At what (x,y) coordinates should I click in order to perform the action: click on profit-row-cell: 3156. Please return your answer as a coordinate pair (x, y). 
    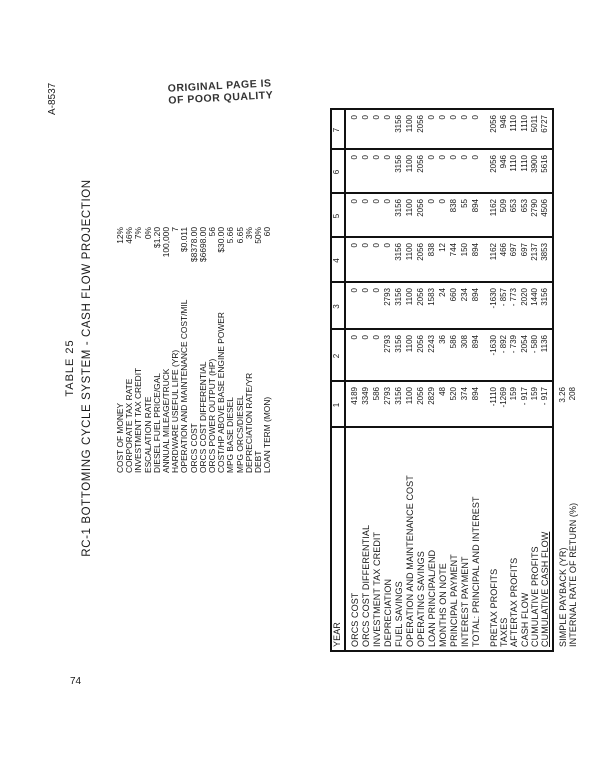
    Looking at the image, I should click on (544, 297).